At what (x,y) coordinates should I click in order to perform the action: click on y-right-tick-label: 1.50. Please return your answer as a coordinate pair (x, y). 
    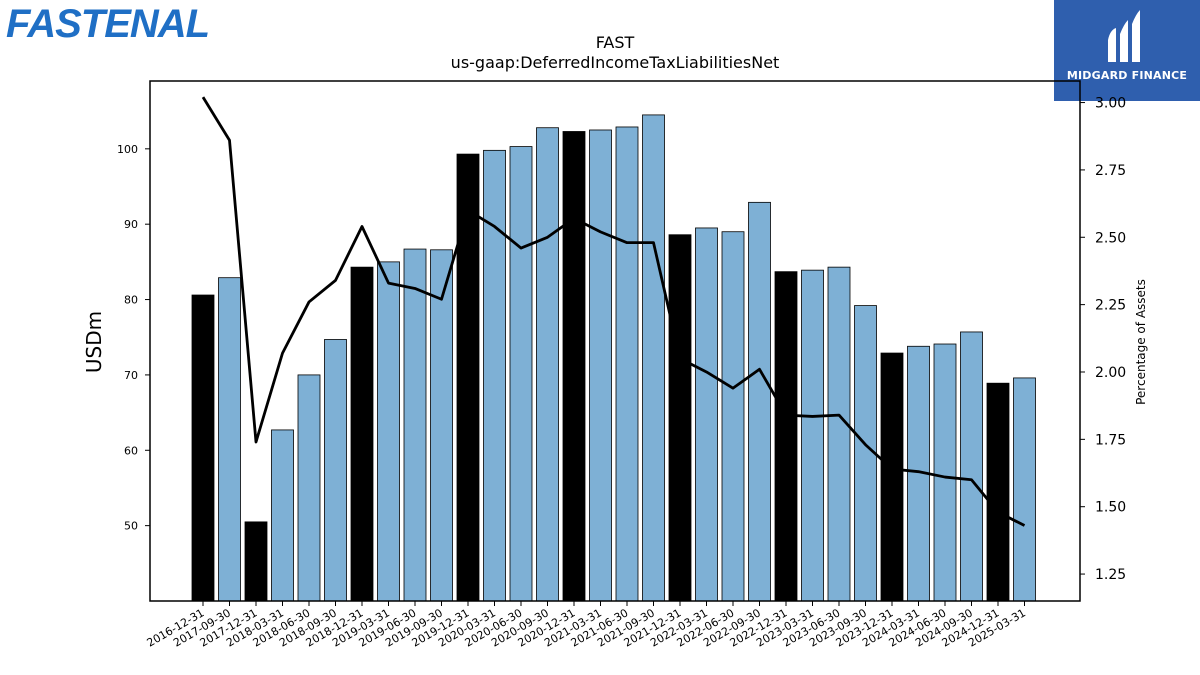
    Looking at the image, I should click on (1110, 508).